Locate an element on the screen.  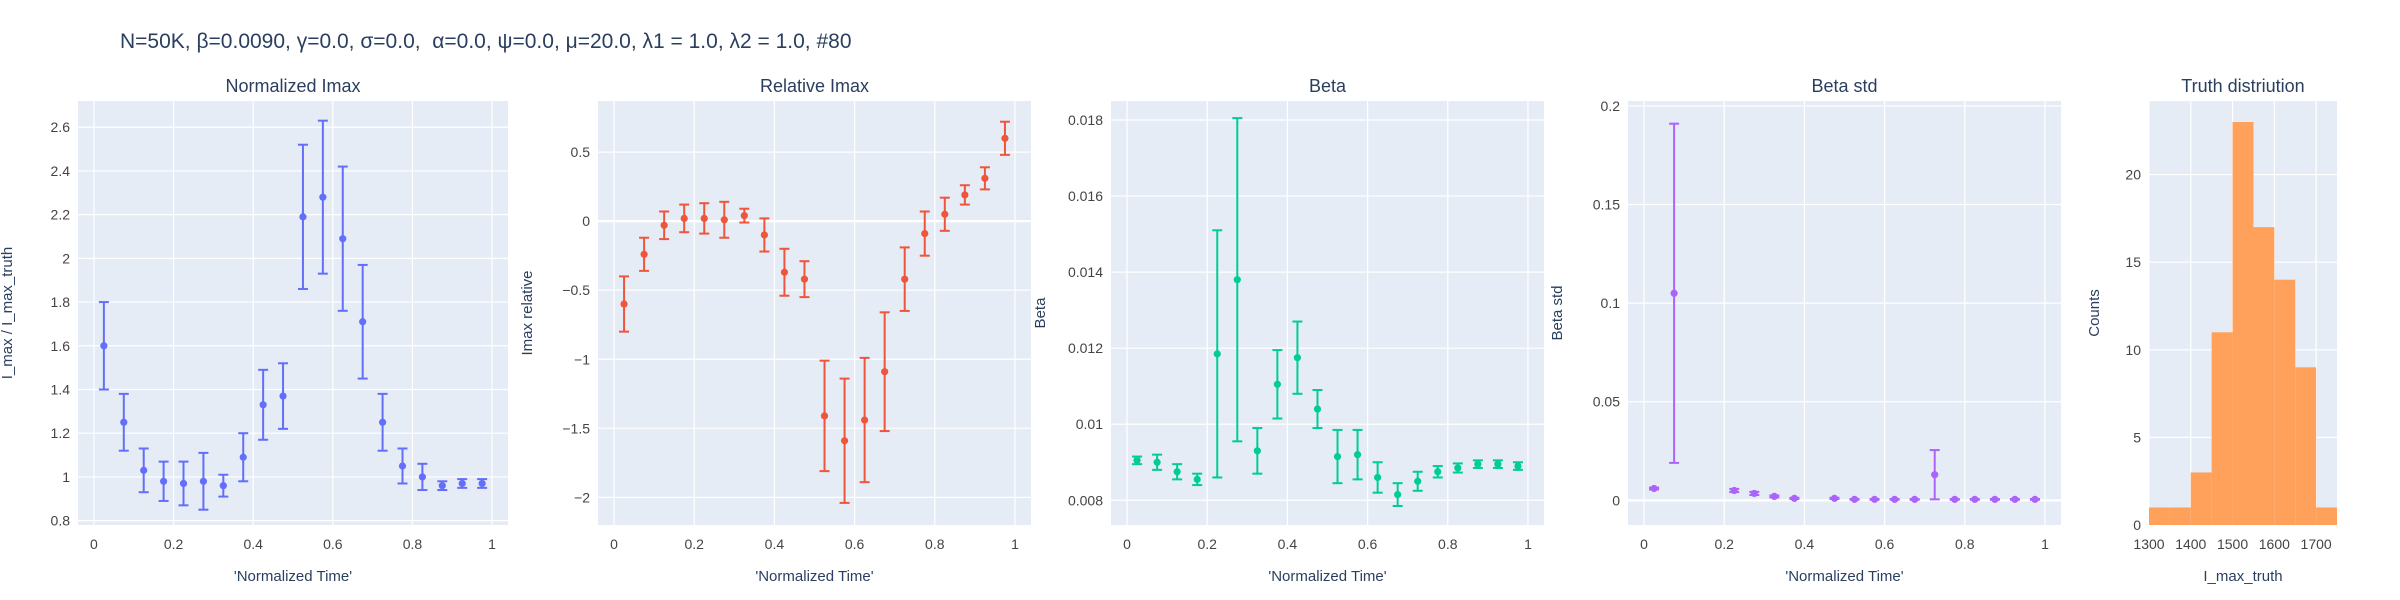
y-tick-label: 0.5 is located at coordinates (581, 152).